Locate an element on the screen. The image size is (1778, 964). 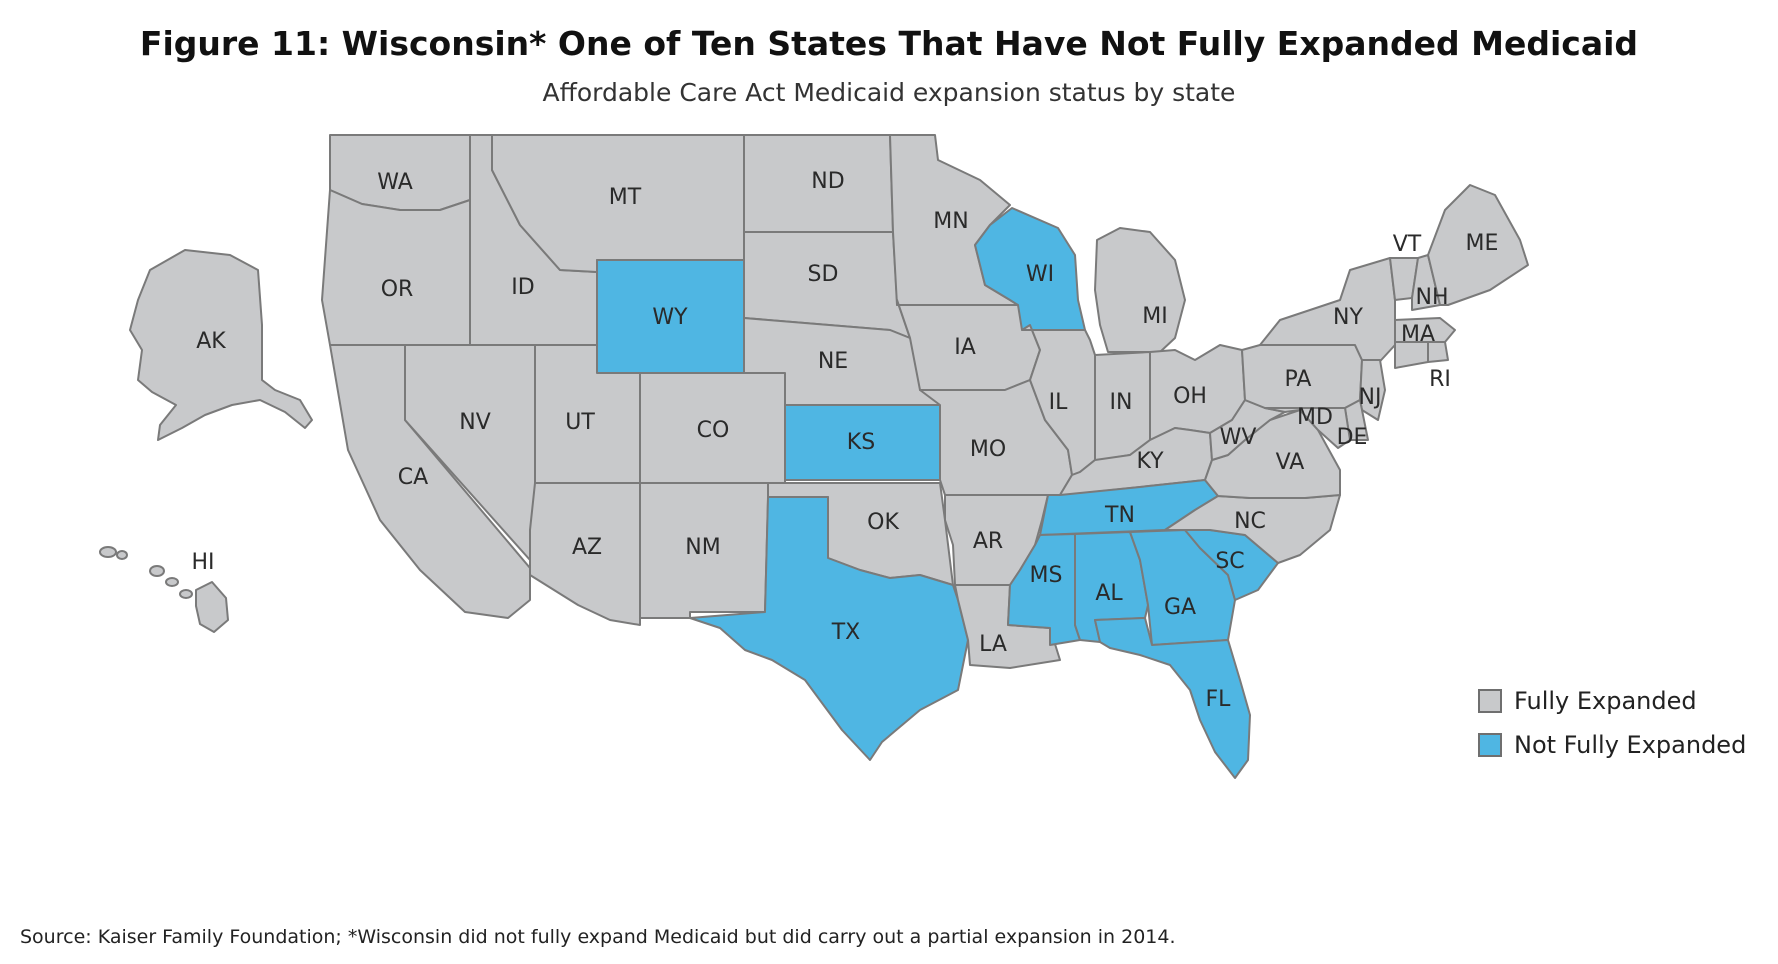
state-label-ut: UT is located at coordinates (580, 422).